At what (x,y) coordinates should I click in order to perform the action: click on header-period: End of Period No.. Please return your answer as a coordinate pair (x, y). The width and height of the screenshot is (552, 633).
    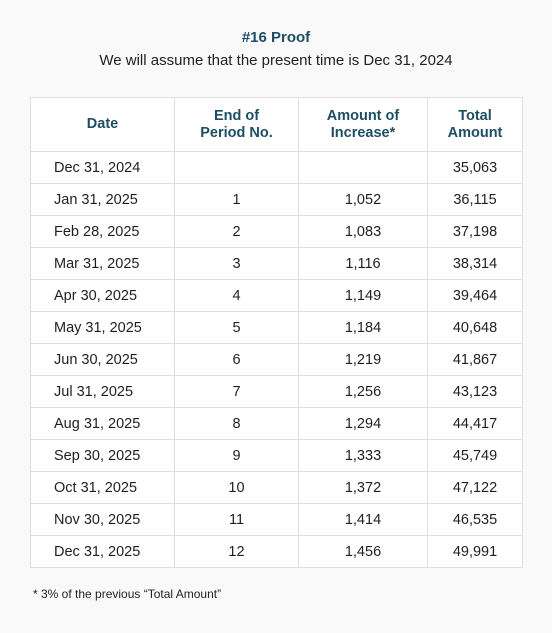
    Looking at the image, I should click on (236, 124).